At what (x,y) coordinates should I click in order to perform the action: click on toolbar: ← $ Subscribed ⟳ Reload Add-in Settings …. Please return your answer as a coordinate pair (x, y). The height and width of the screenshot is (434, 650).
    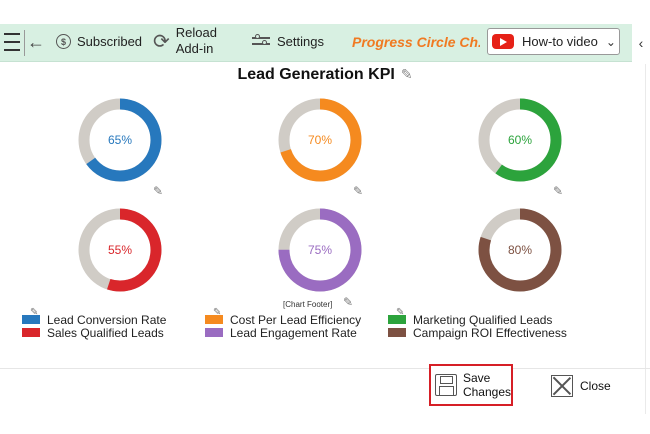
    Looking at the image, I should click on (316, 43).